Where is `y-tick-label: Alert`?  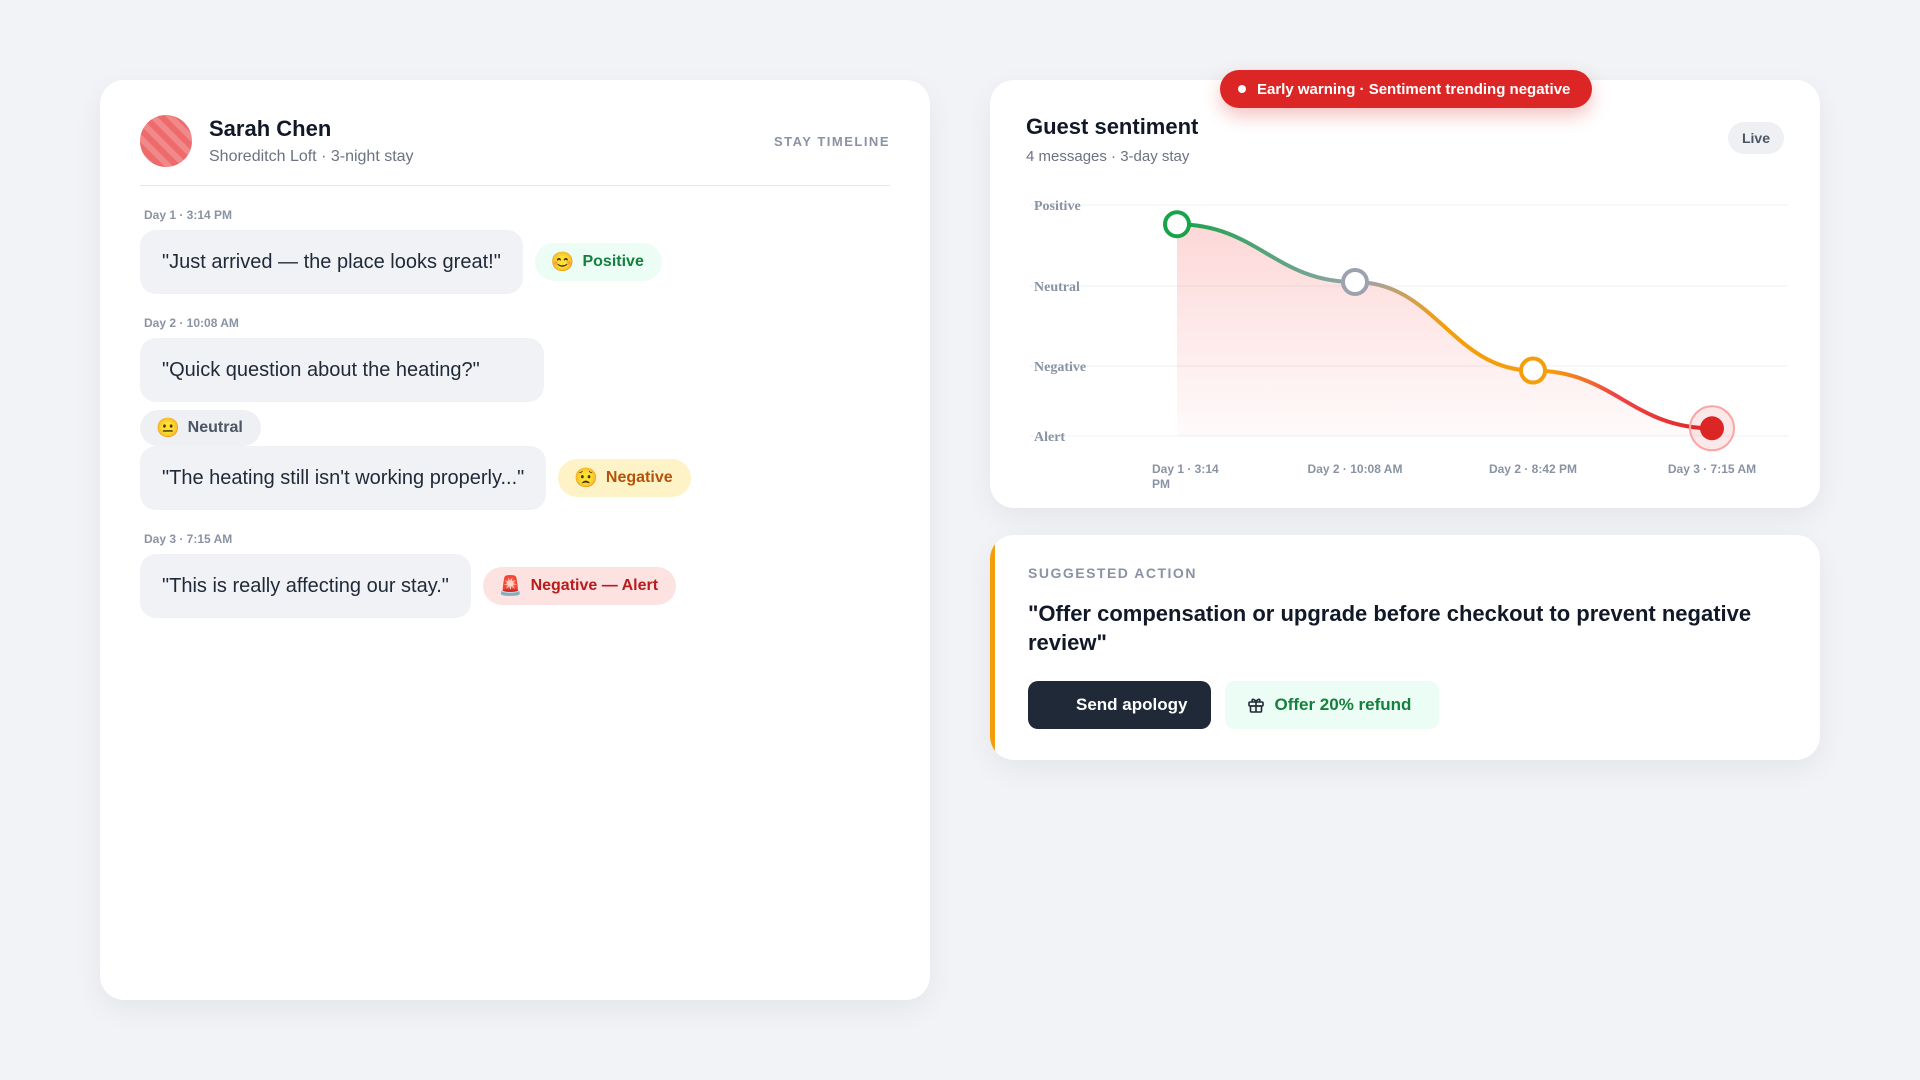
y-tick-label: Alert is located at coordinates (1049, 437).